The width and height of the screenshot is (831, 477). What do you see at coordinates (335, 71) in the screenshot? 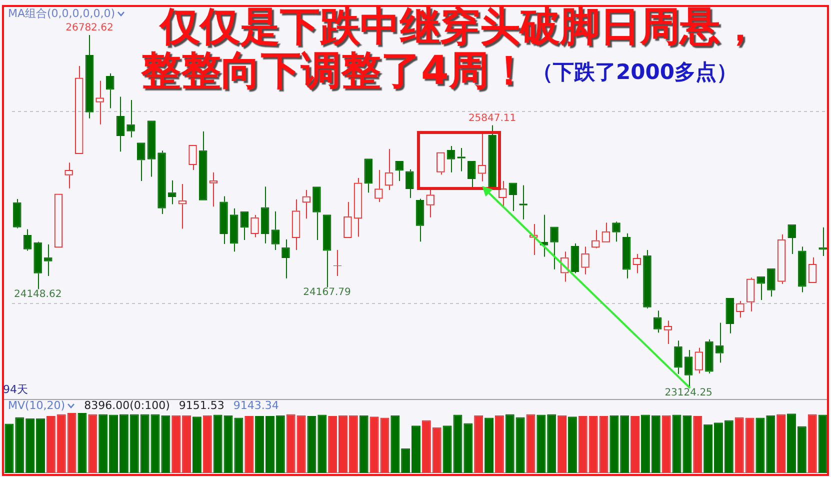
I see `chart-subtitle: 整整向下调整了4周！` at bounding box center [335, 71].